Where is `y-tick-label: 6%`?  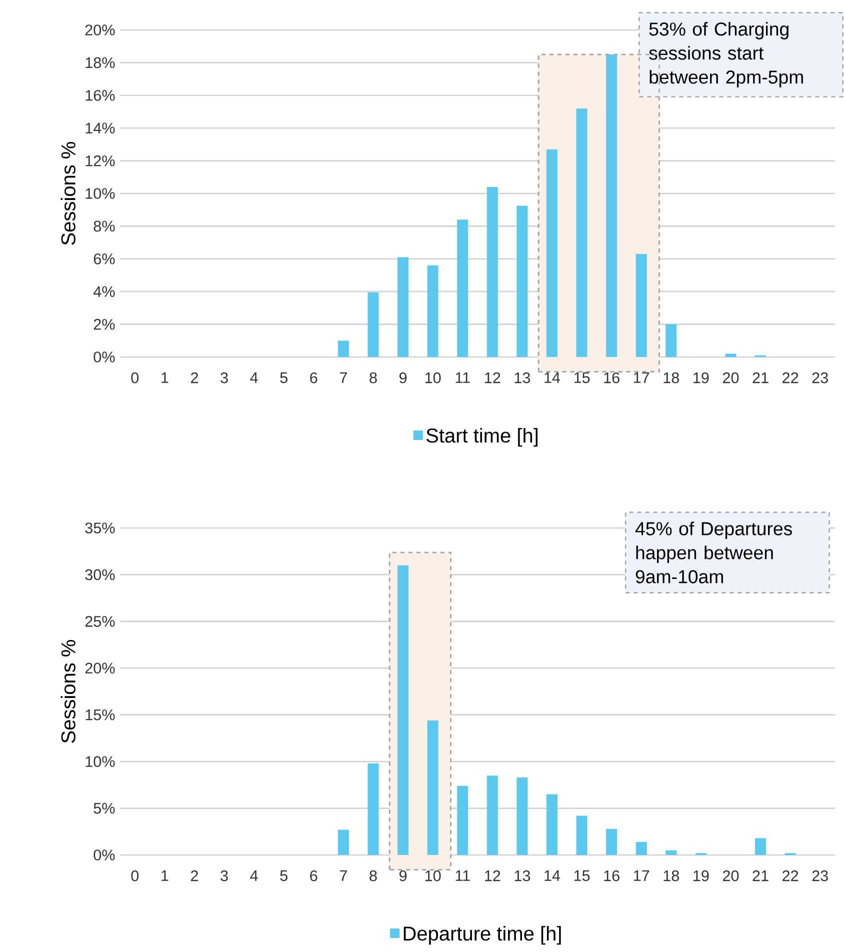
y-tick-label: 6% is located at coordinates (104, 258).